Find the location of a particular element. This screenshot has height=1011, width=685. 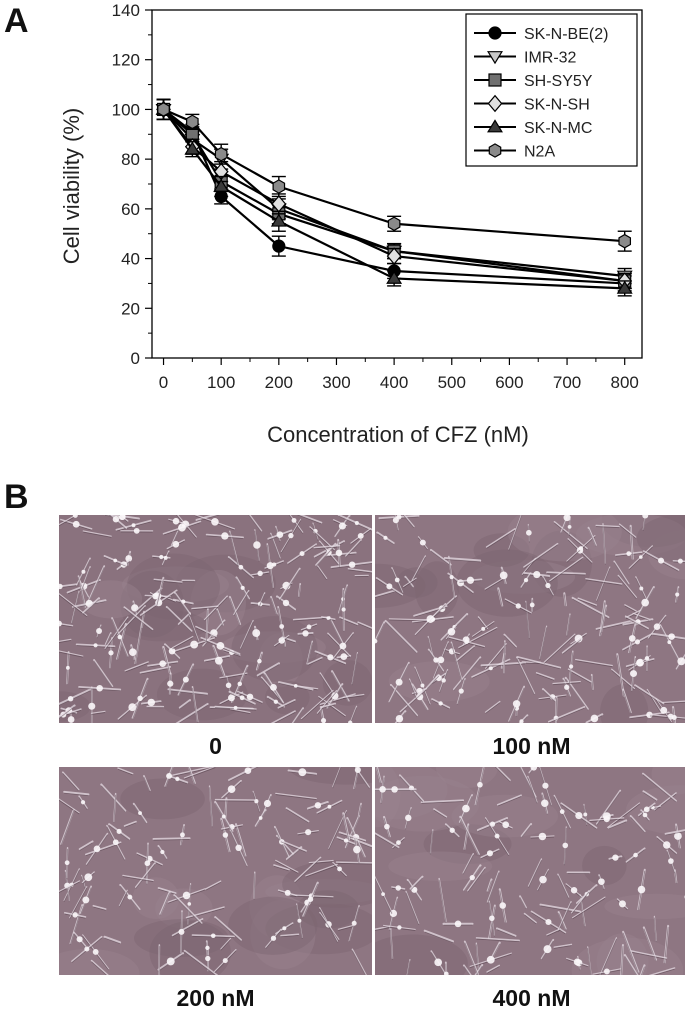

micrograph-label-400nm: 400 nM is located at coordinates (530, 998).